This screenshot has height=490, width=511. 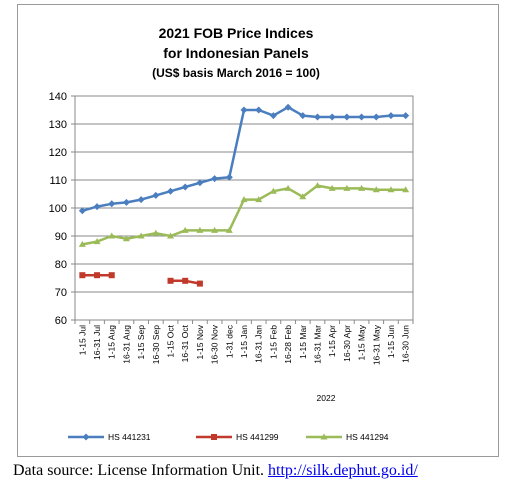 What do you see at coordinates (303, 342) in the screenshot?
I see `x-tick-label: 1-15 Mar` at bounding box center [303, 342].